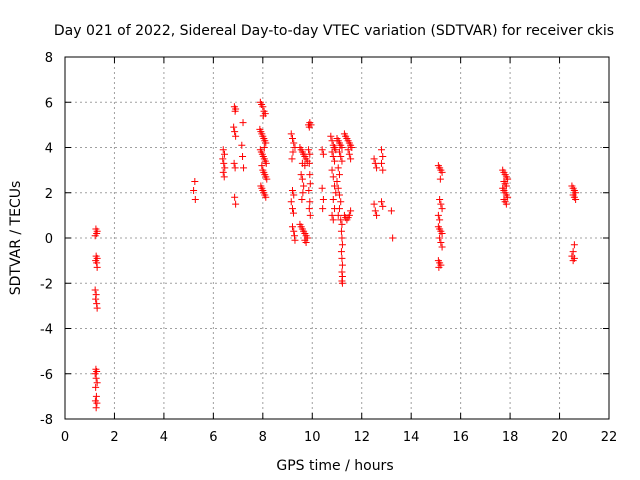 This screenshot has width=640, height=480. I want to click on x-tick-label: 0, so click(65, 437).